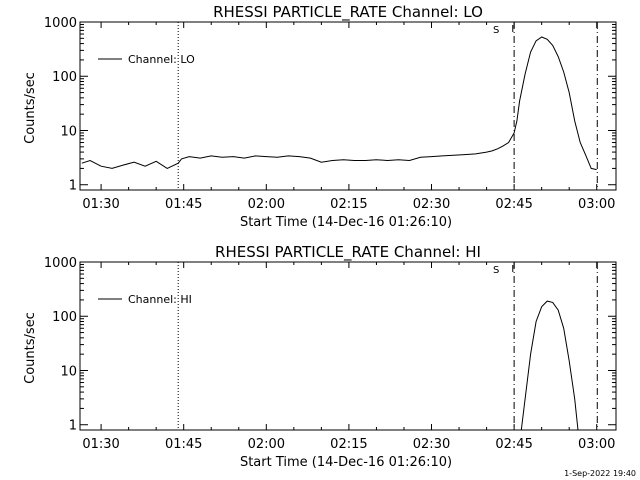 The height and width of the screenshot is (480, 640). What do you see at coordinates (160, 299) in the screenshot?
I see `legend-entry-label: Channel: HI` at bounding box center [160, 299].